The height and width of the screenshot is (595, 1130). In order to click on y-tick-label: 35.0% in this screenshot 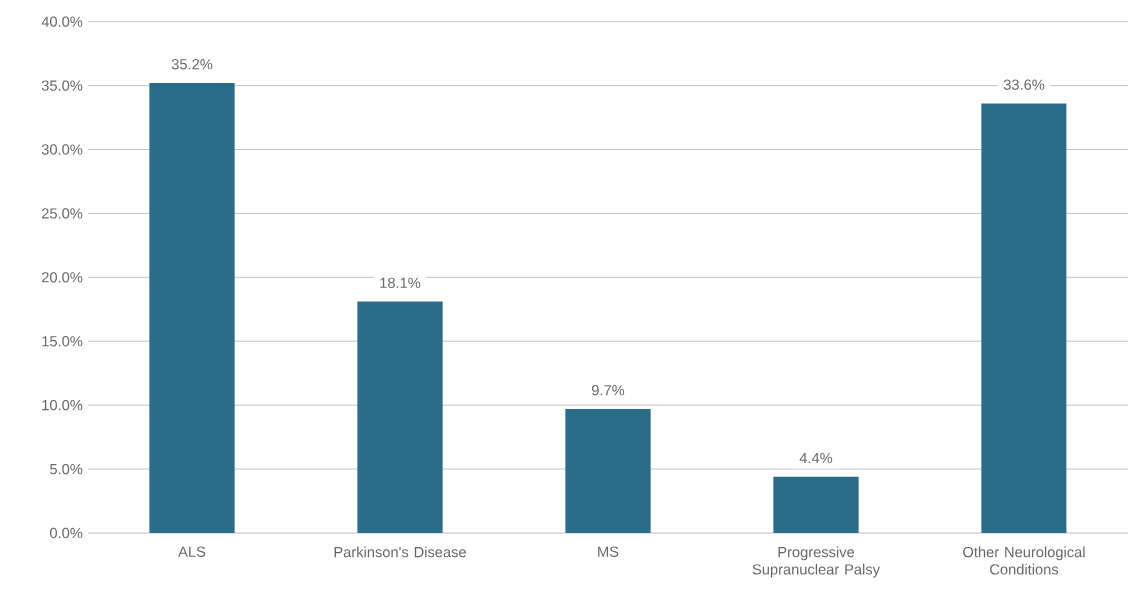, I will do `click(62, 85)`.